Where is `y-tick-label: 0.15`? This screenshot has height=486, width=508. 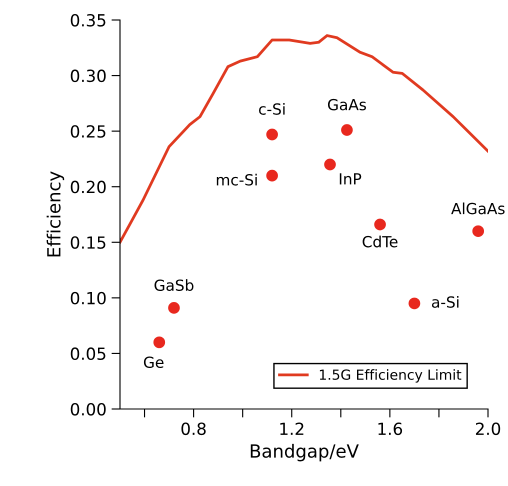
y-tick-label: 0.15 is located at coordinates (88, 242).